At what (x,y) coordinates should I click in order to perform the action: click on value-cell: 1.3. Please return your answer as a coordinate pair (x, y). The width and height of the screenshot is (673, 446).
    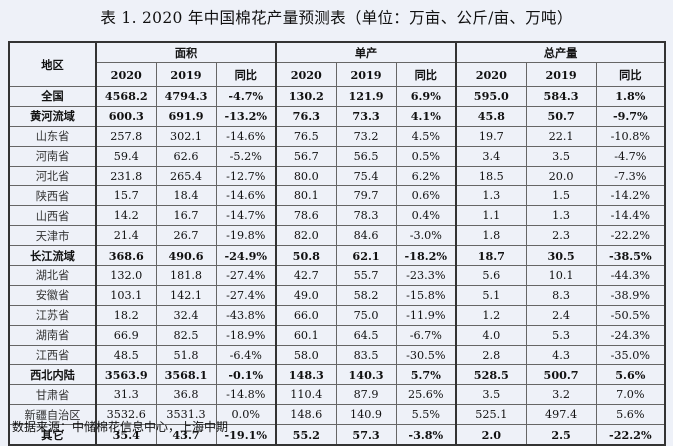
    Looking at the image, I should click on (561, 216).